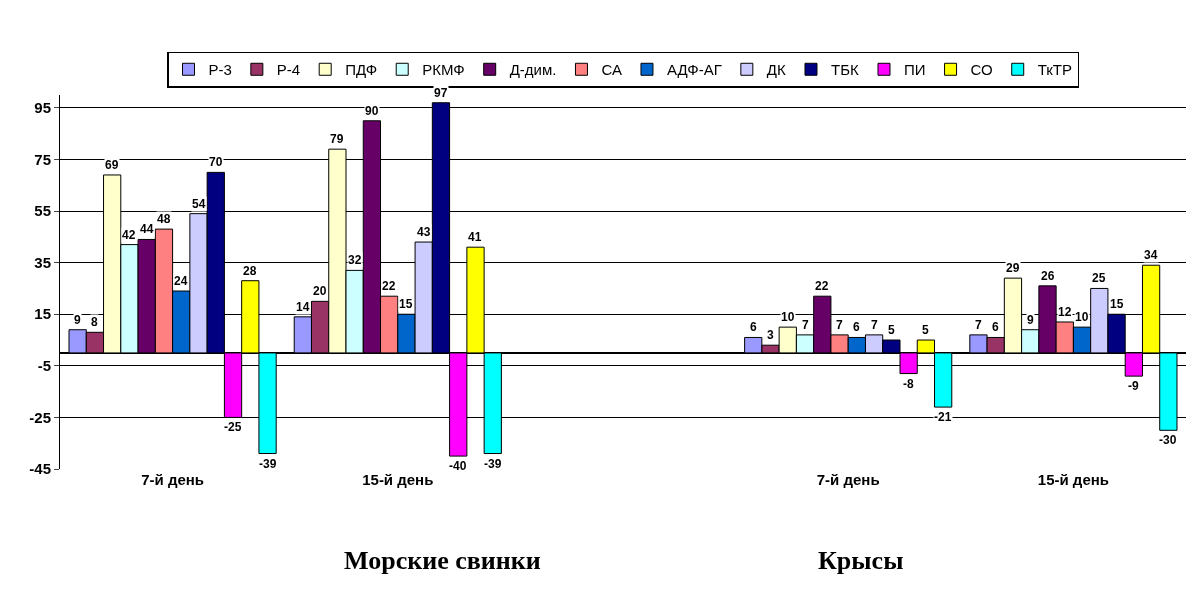 The image size is (1196, 599). I want to click on legend-label: РКМФ, so click(443, 70).